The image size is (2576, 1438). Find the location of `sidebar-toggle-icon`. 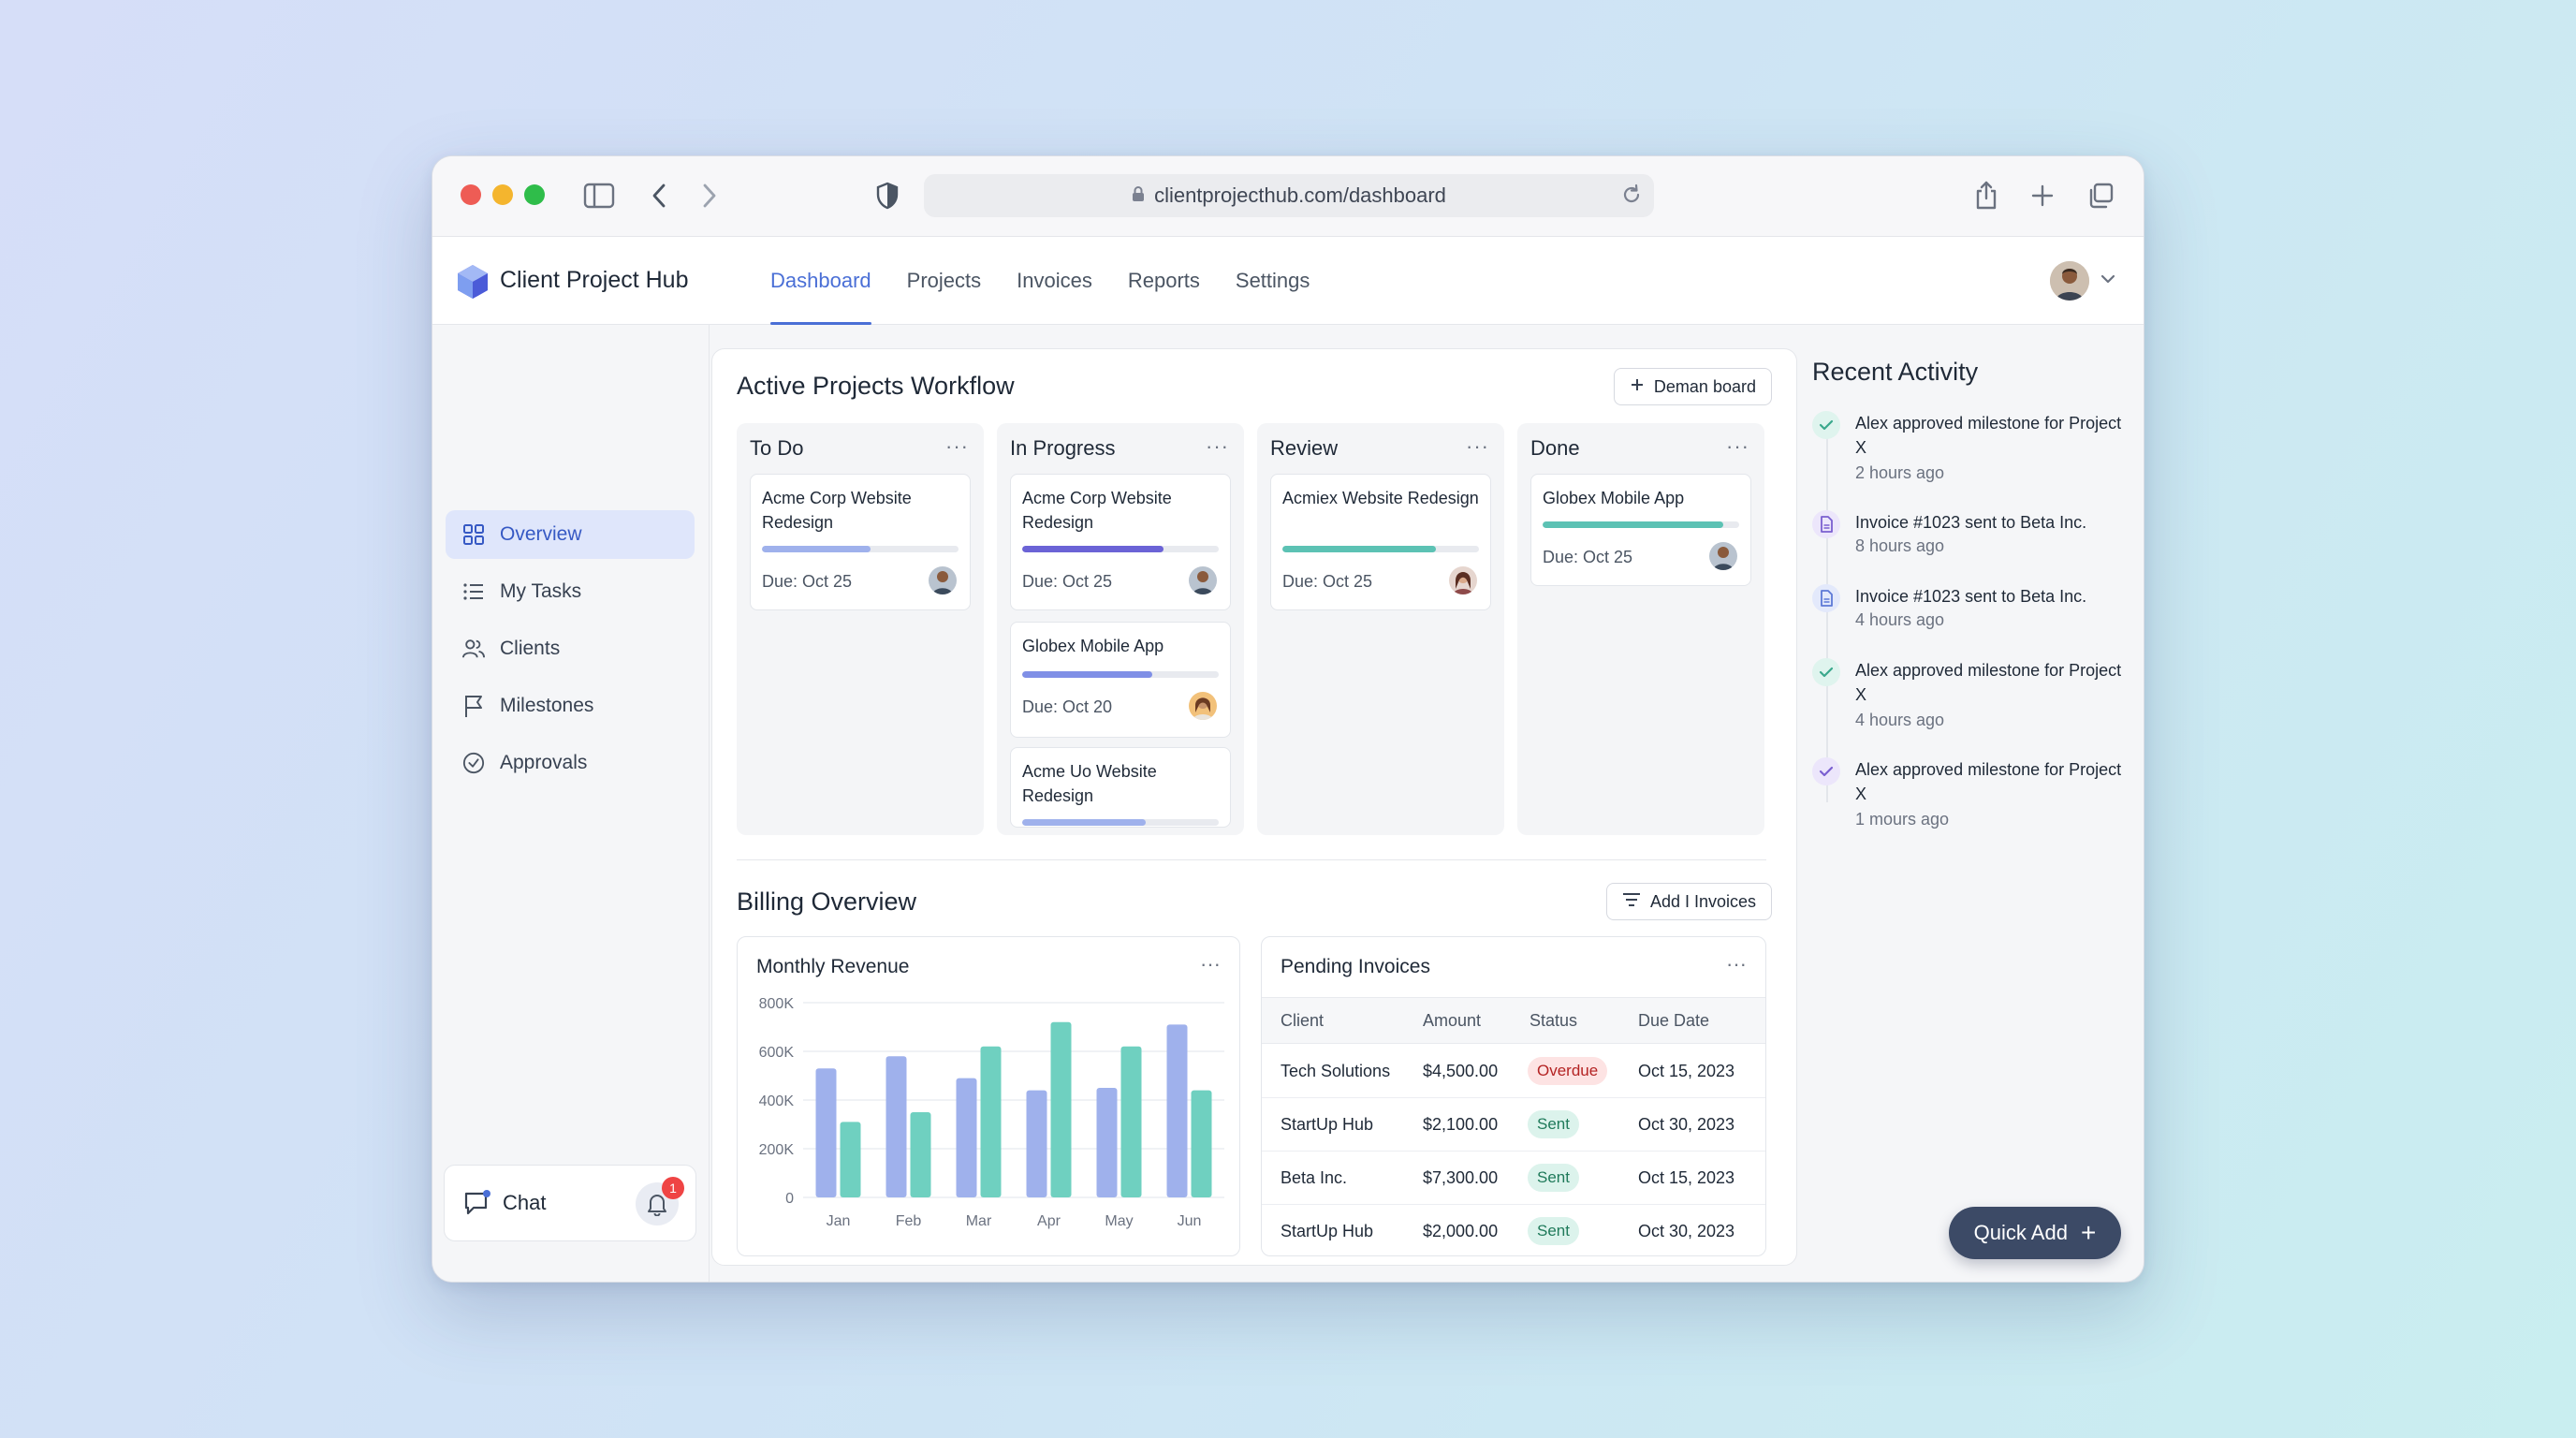

sidebar-toggle-icon is located at coordinates (599, 195).